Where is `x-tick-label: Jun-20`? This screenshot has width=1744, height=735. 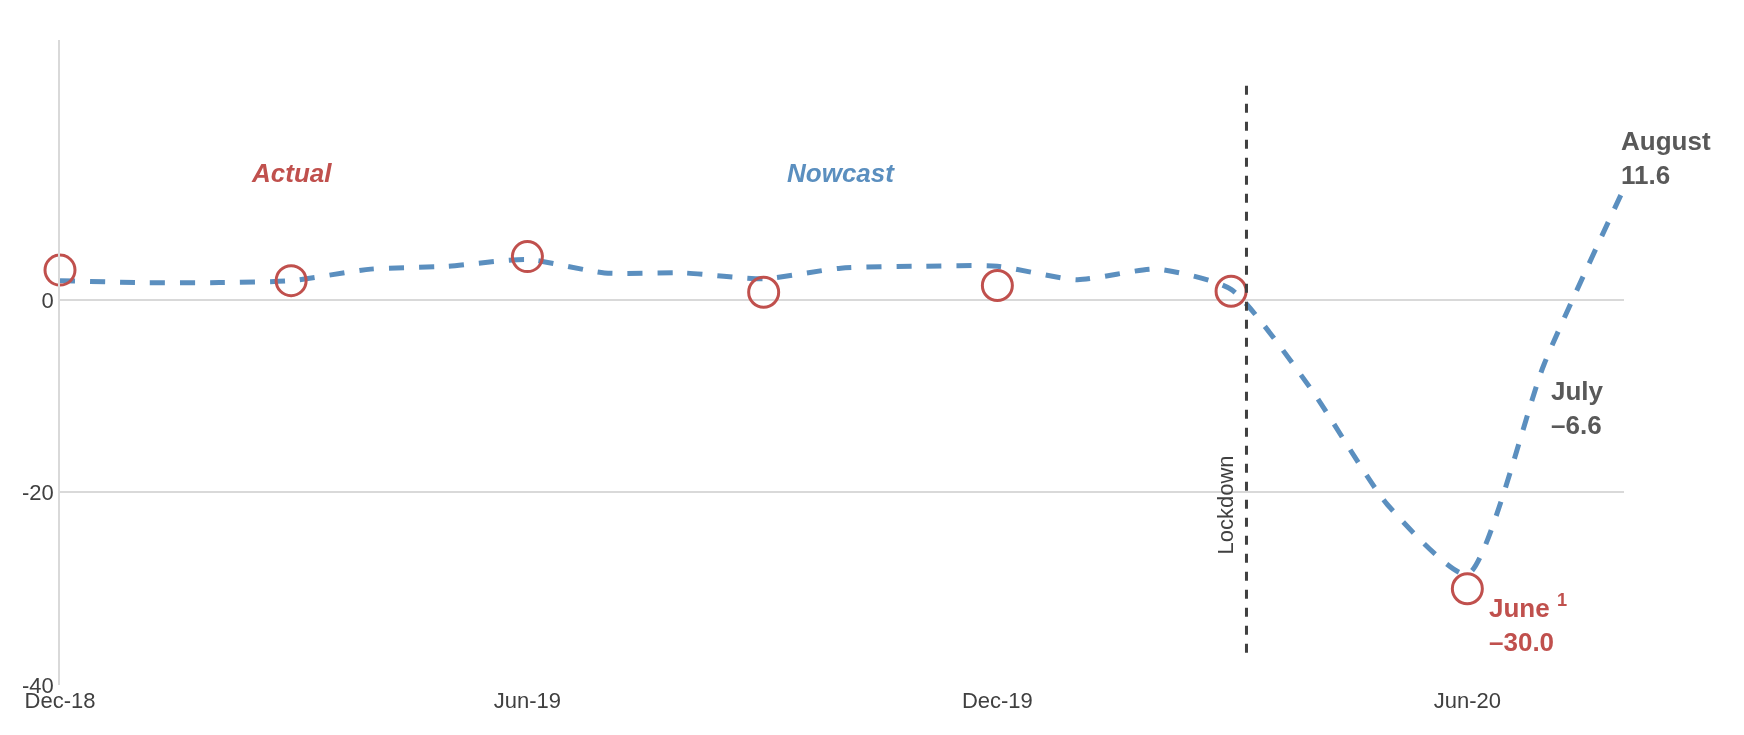 x-tick-label: Jun-20 is located at coordinates (1467, 700).